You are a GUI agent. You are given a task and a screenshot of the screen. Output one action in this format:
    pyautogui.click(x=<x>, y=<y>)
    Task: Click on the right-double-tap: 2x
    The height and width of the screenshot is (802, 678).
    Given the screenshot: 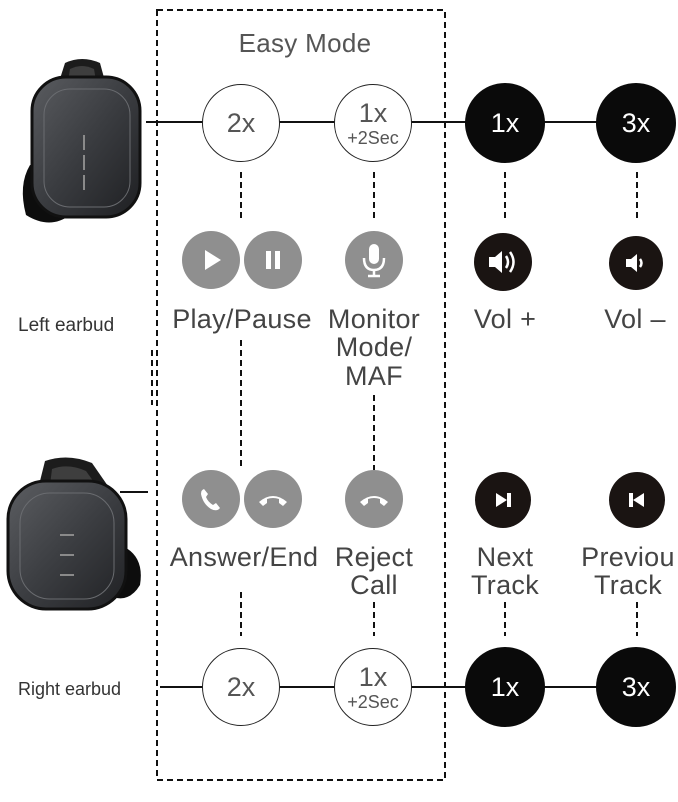 What is the action you would take?
    pyautogui.click(x=241, y=687)
    